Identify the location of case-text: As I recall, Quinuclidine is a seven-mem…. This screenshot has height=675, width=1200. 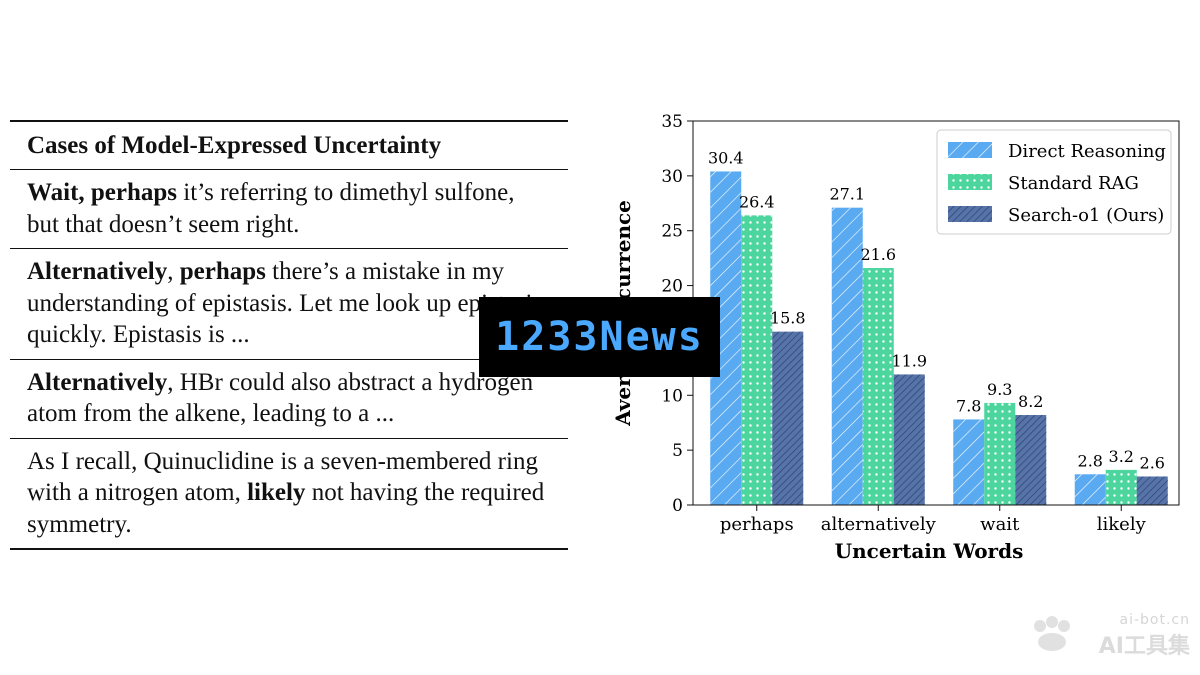
(282, 477).